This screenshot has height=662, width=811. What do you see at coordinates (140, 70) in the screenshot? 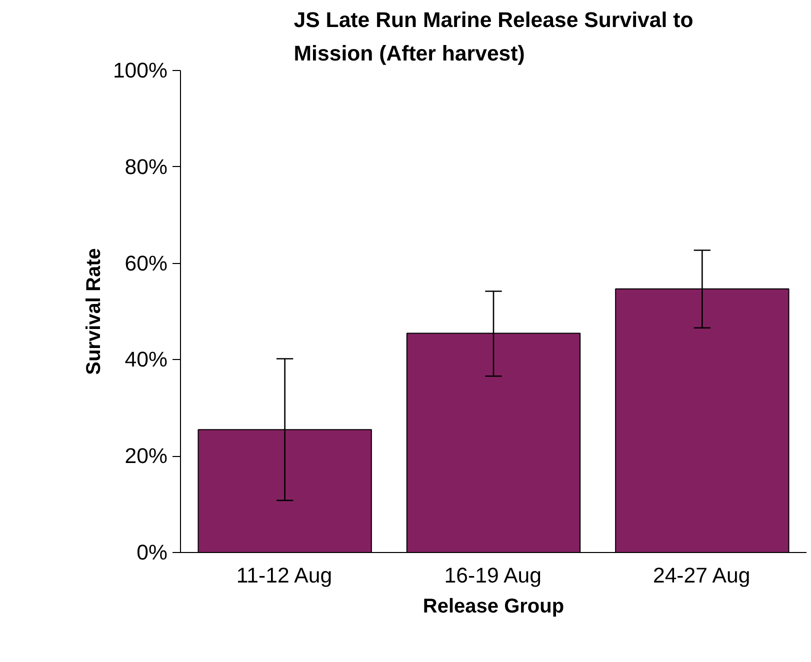
I see `y-tick-label: 100%` at bounding box center [140, 70].